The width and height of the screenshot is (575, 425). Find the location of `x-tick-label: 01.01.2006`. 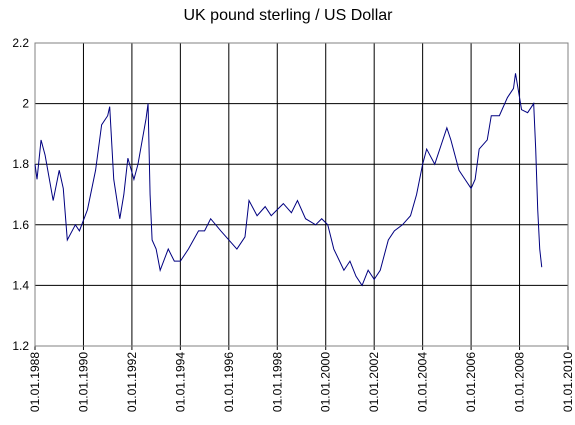

x-tick-label: 01.01.2006 is located at coordinates (471, 382).